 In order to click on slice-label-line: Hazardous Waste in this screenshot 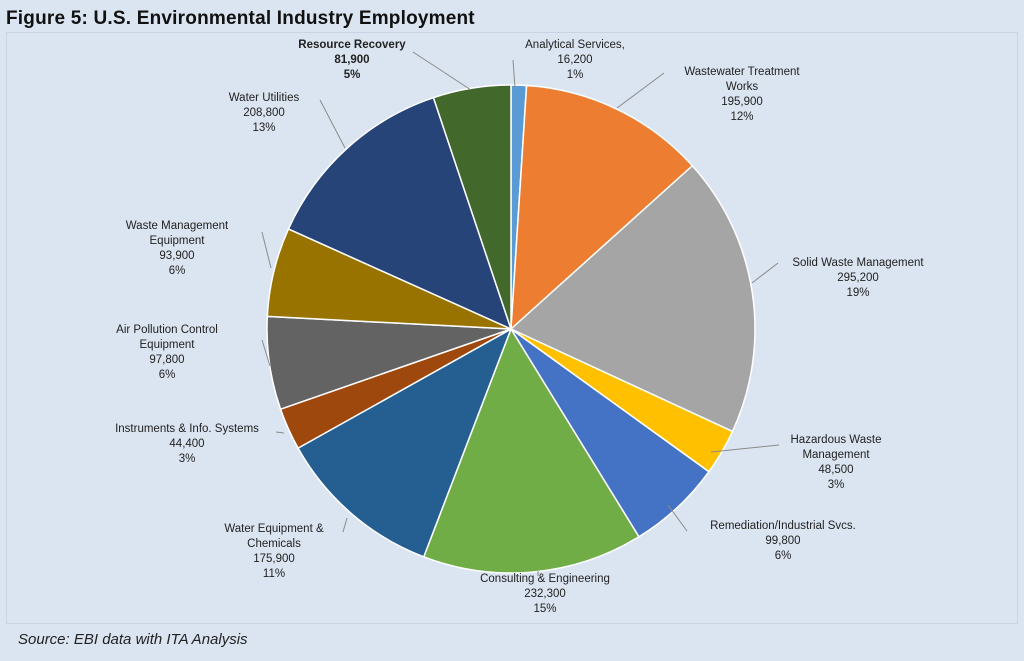, I will do `click(836, 440)`.